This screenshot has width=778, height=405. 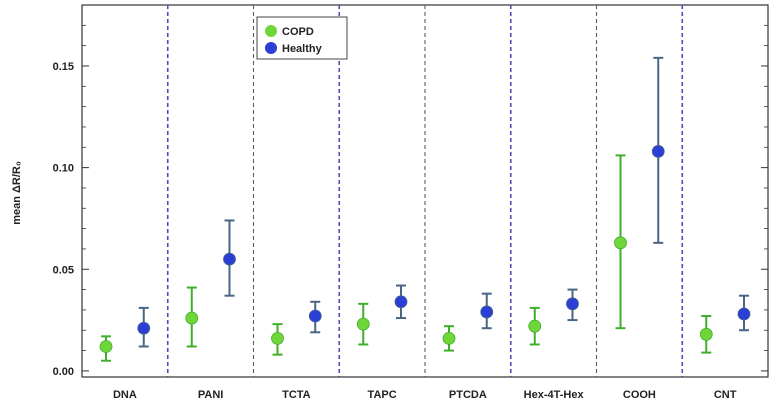 What do you see at coordinates (639, 395) in the screenshot?
I see `x-category-label: COOH` at bounding box center [639, 395].